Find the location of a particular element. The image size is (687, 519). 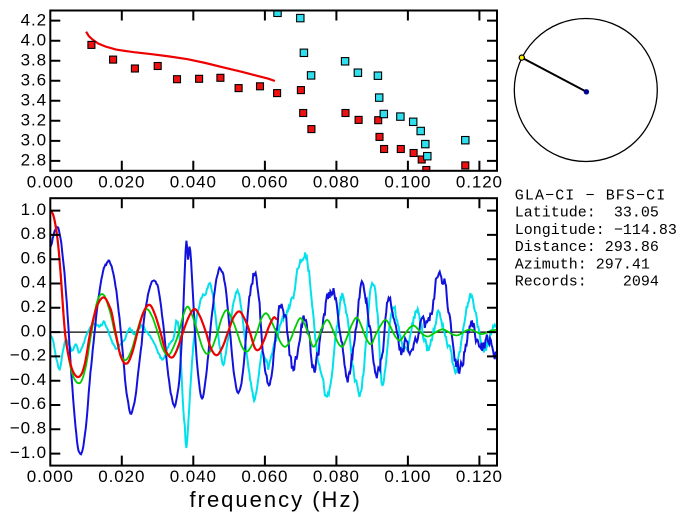

svg-text: frequency (Hz) is located at coordinates (276, 499).